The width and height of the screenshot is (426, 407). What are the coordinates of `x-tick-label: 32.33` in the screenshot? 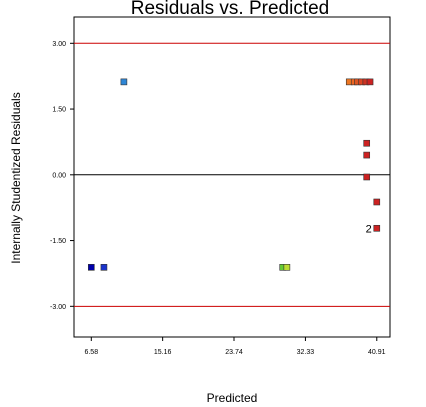 It's located at (306, 352).